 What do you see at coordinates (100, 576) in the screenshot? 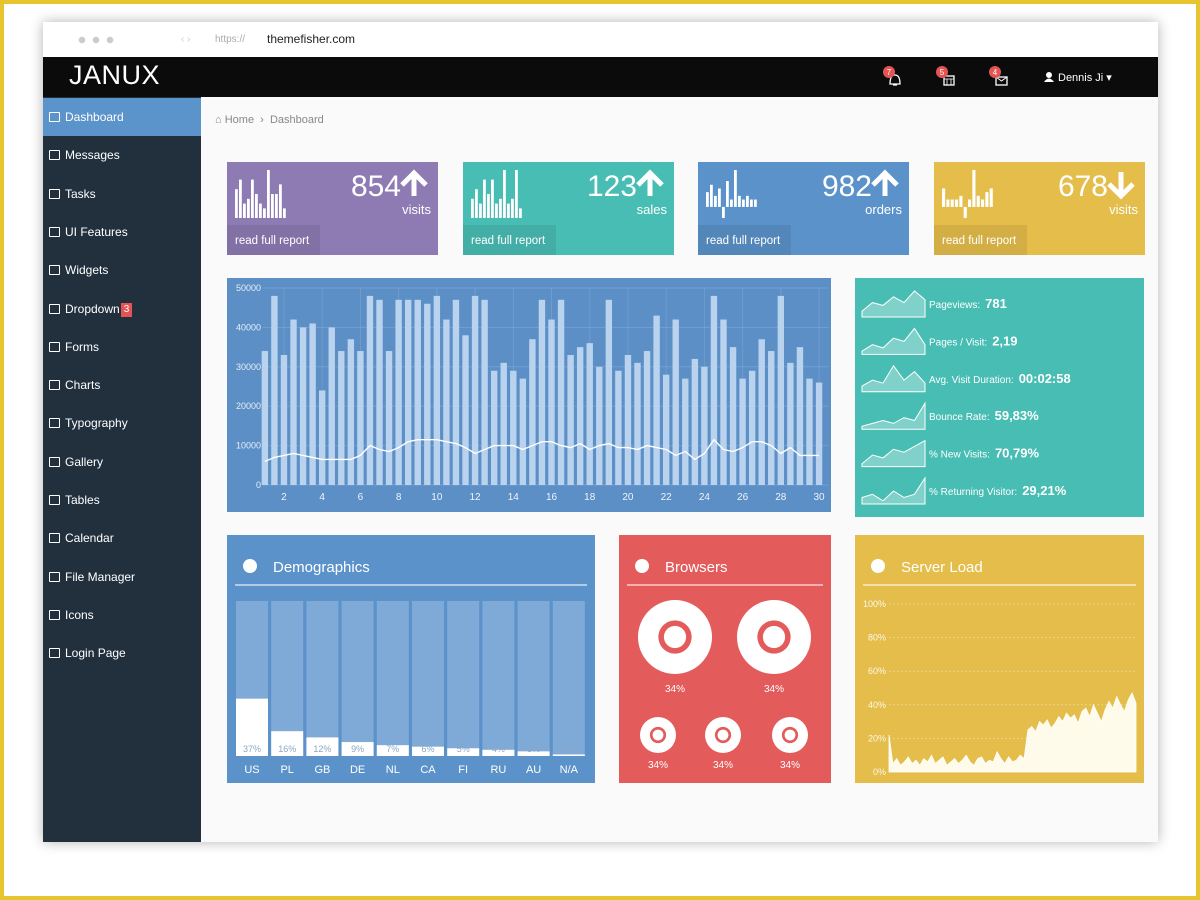
I see `sidebar-label: File Manager` at bounding box center [100, 576].